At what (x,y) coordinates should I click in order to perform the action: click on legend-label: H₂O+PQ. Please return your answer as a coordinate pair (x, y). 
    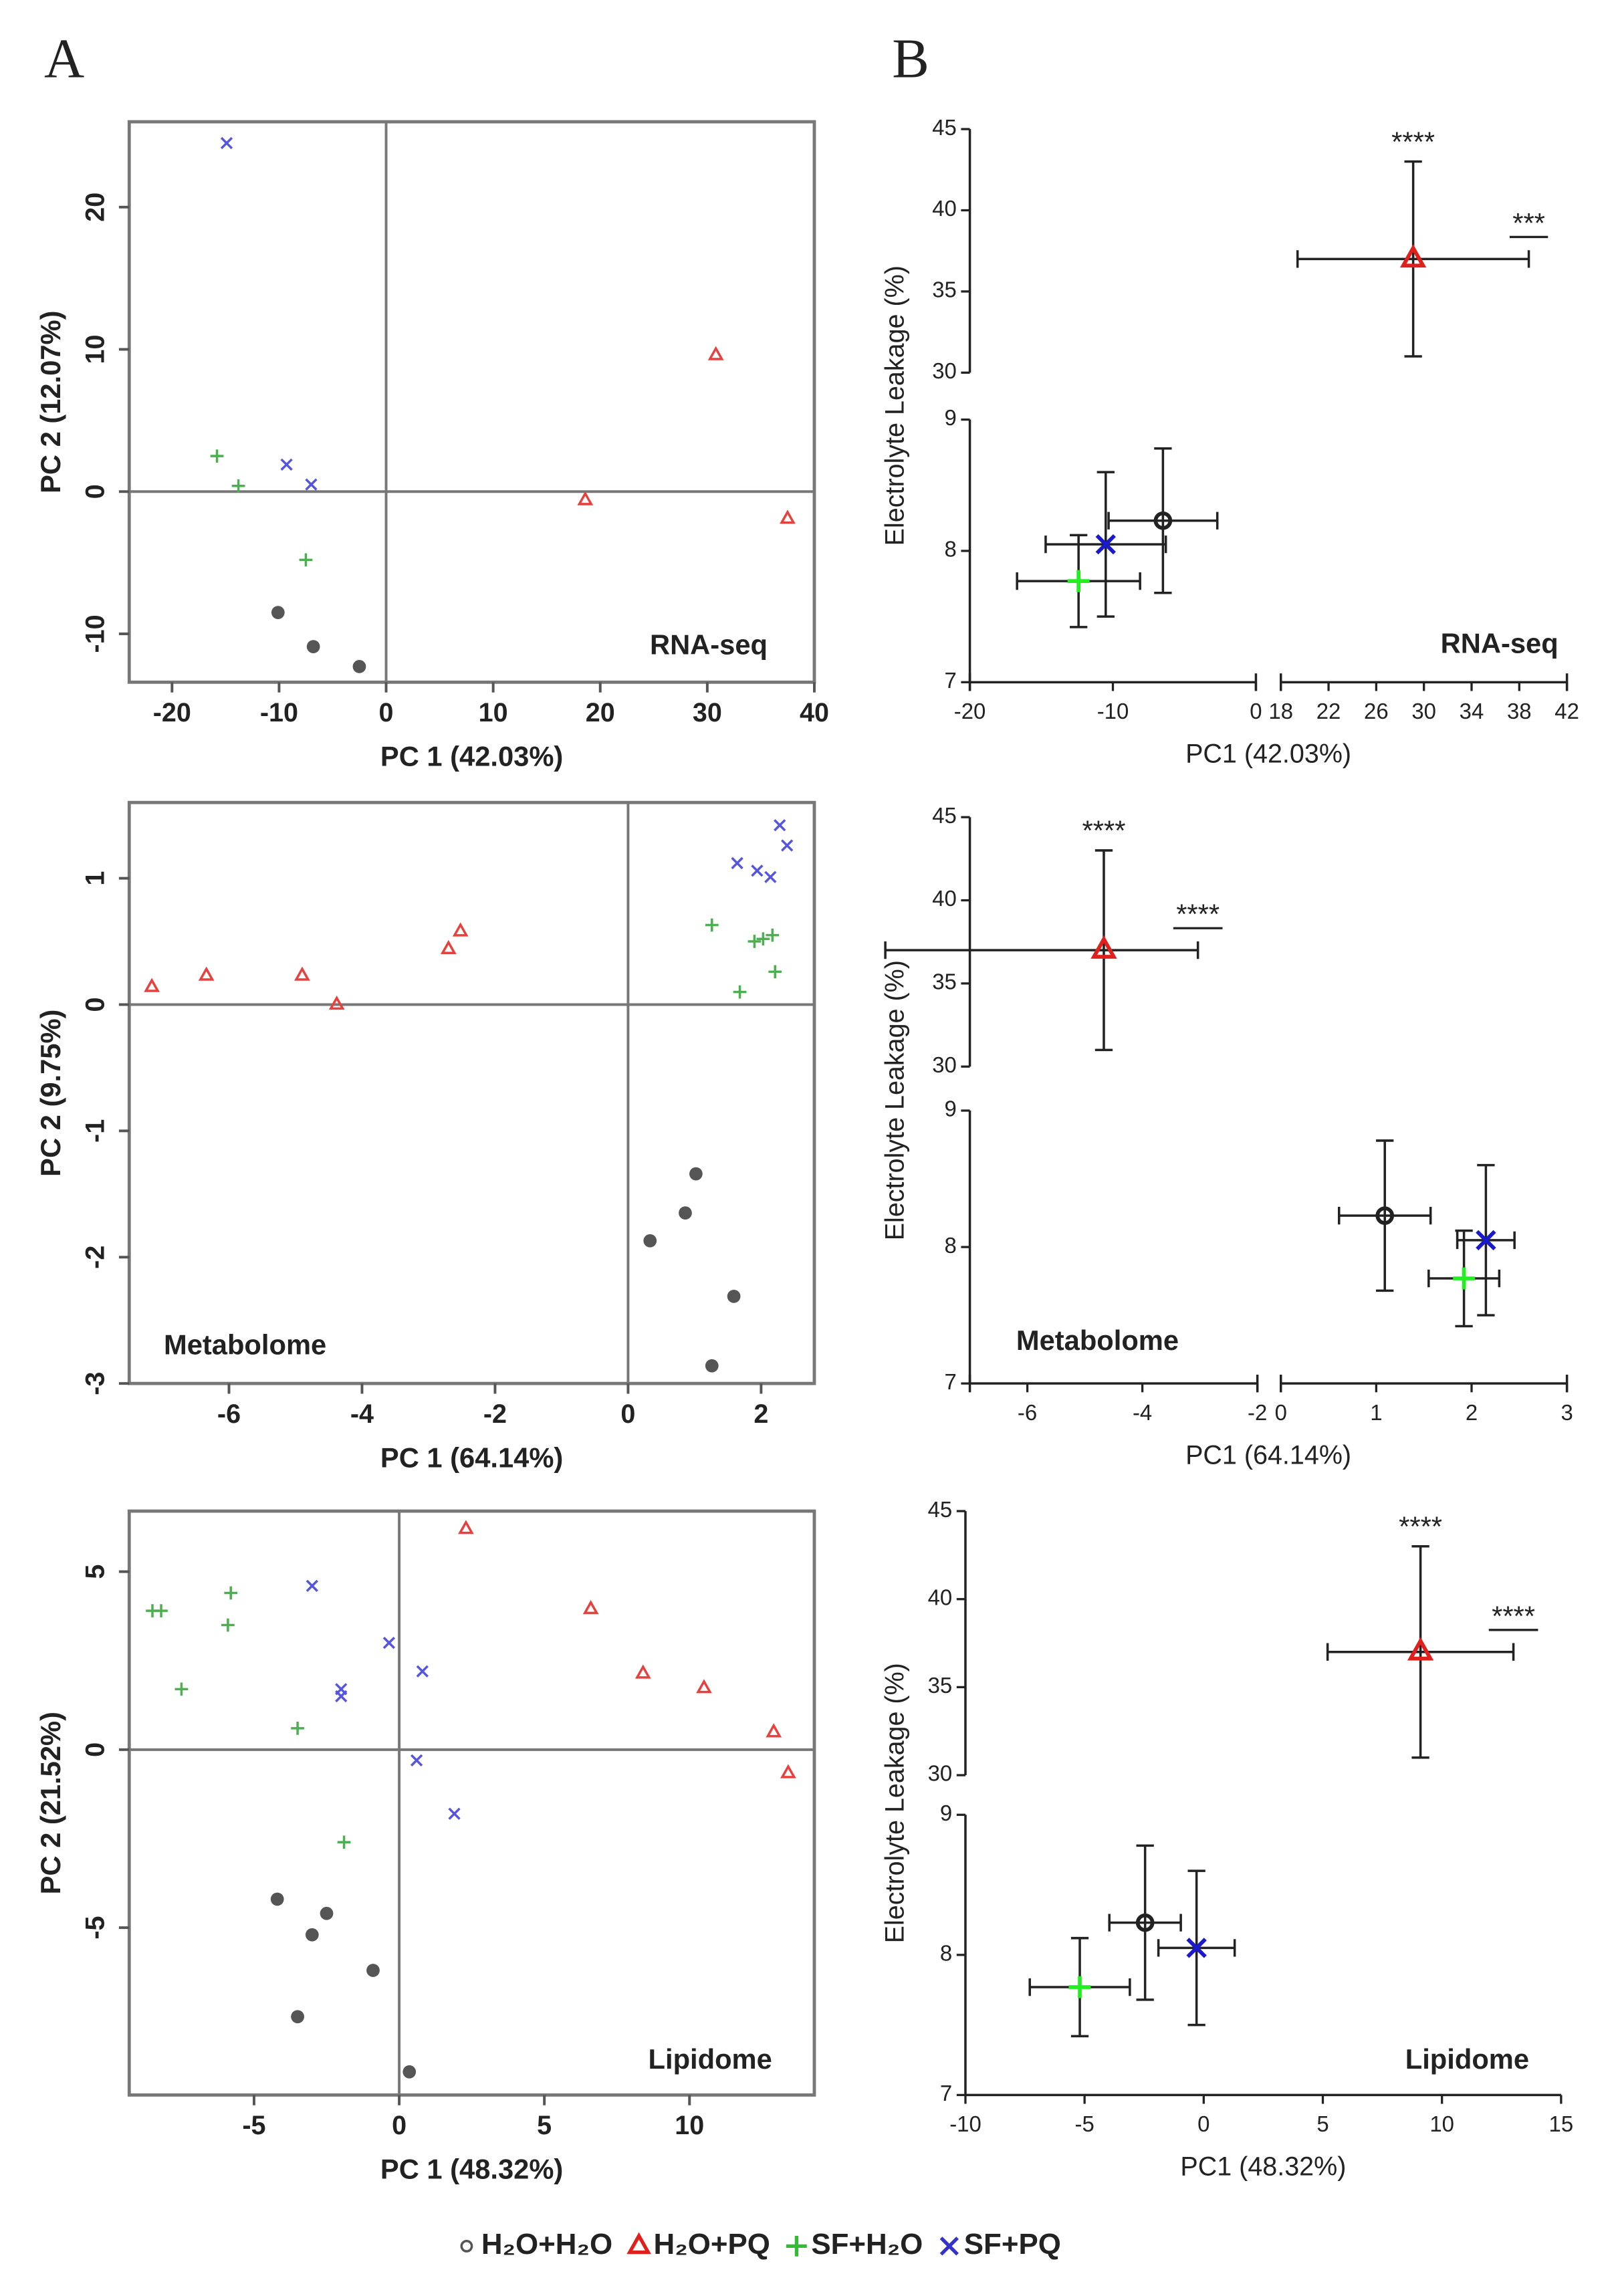
    Looking at the image, I should click on (712, 2244).